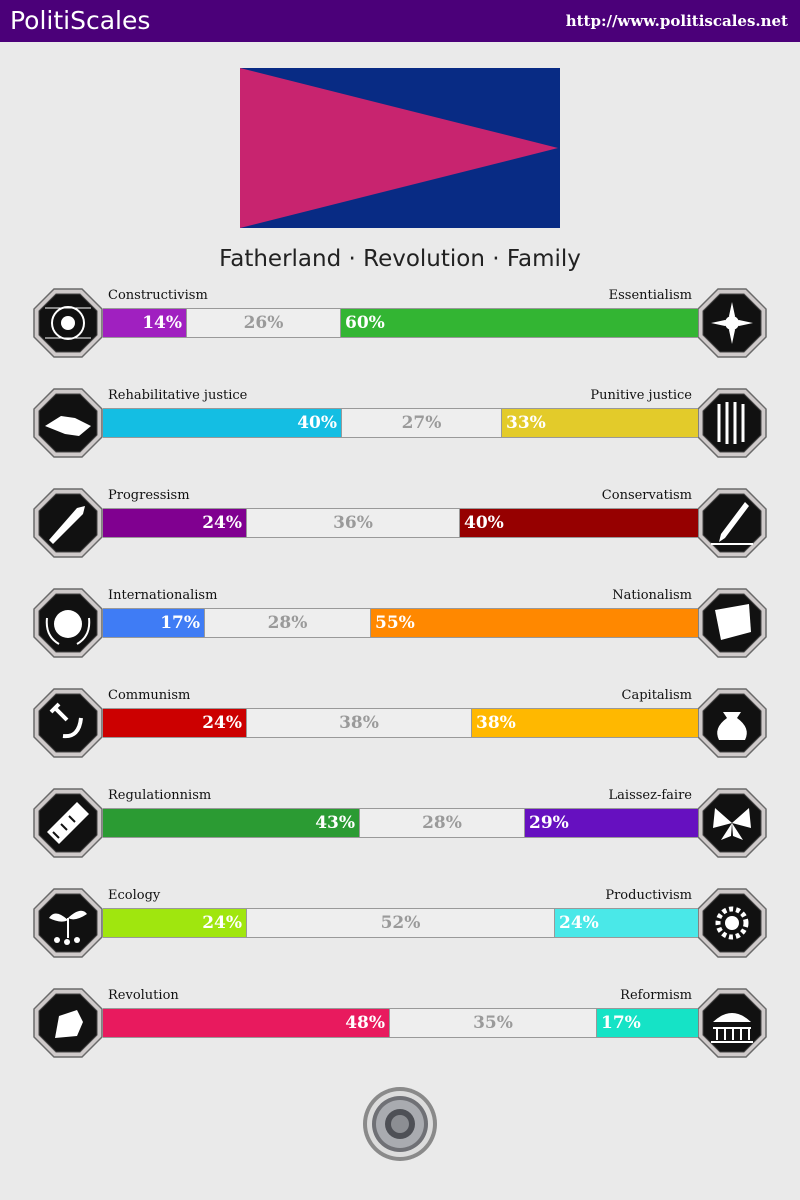  I want to click on globe-icon, so click(68, 623).